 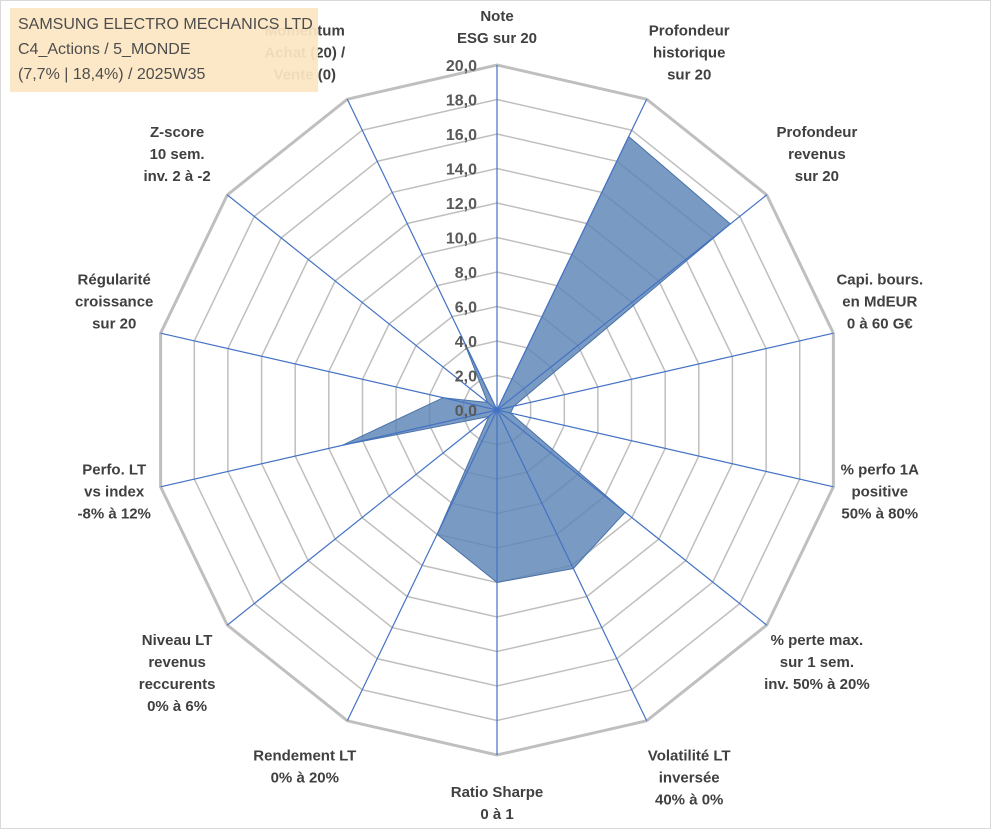 I want to click on axis-label: Perfo. LT vs index -8% à 12%, so click(x=114, y=492).